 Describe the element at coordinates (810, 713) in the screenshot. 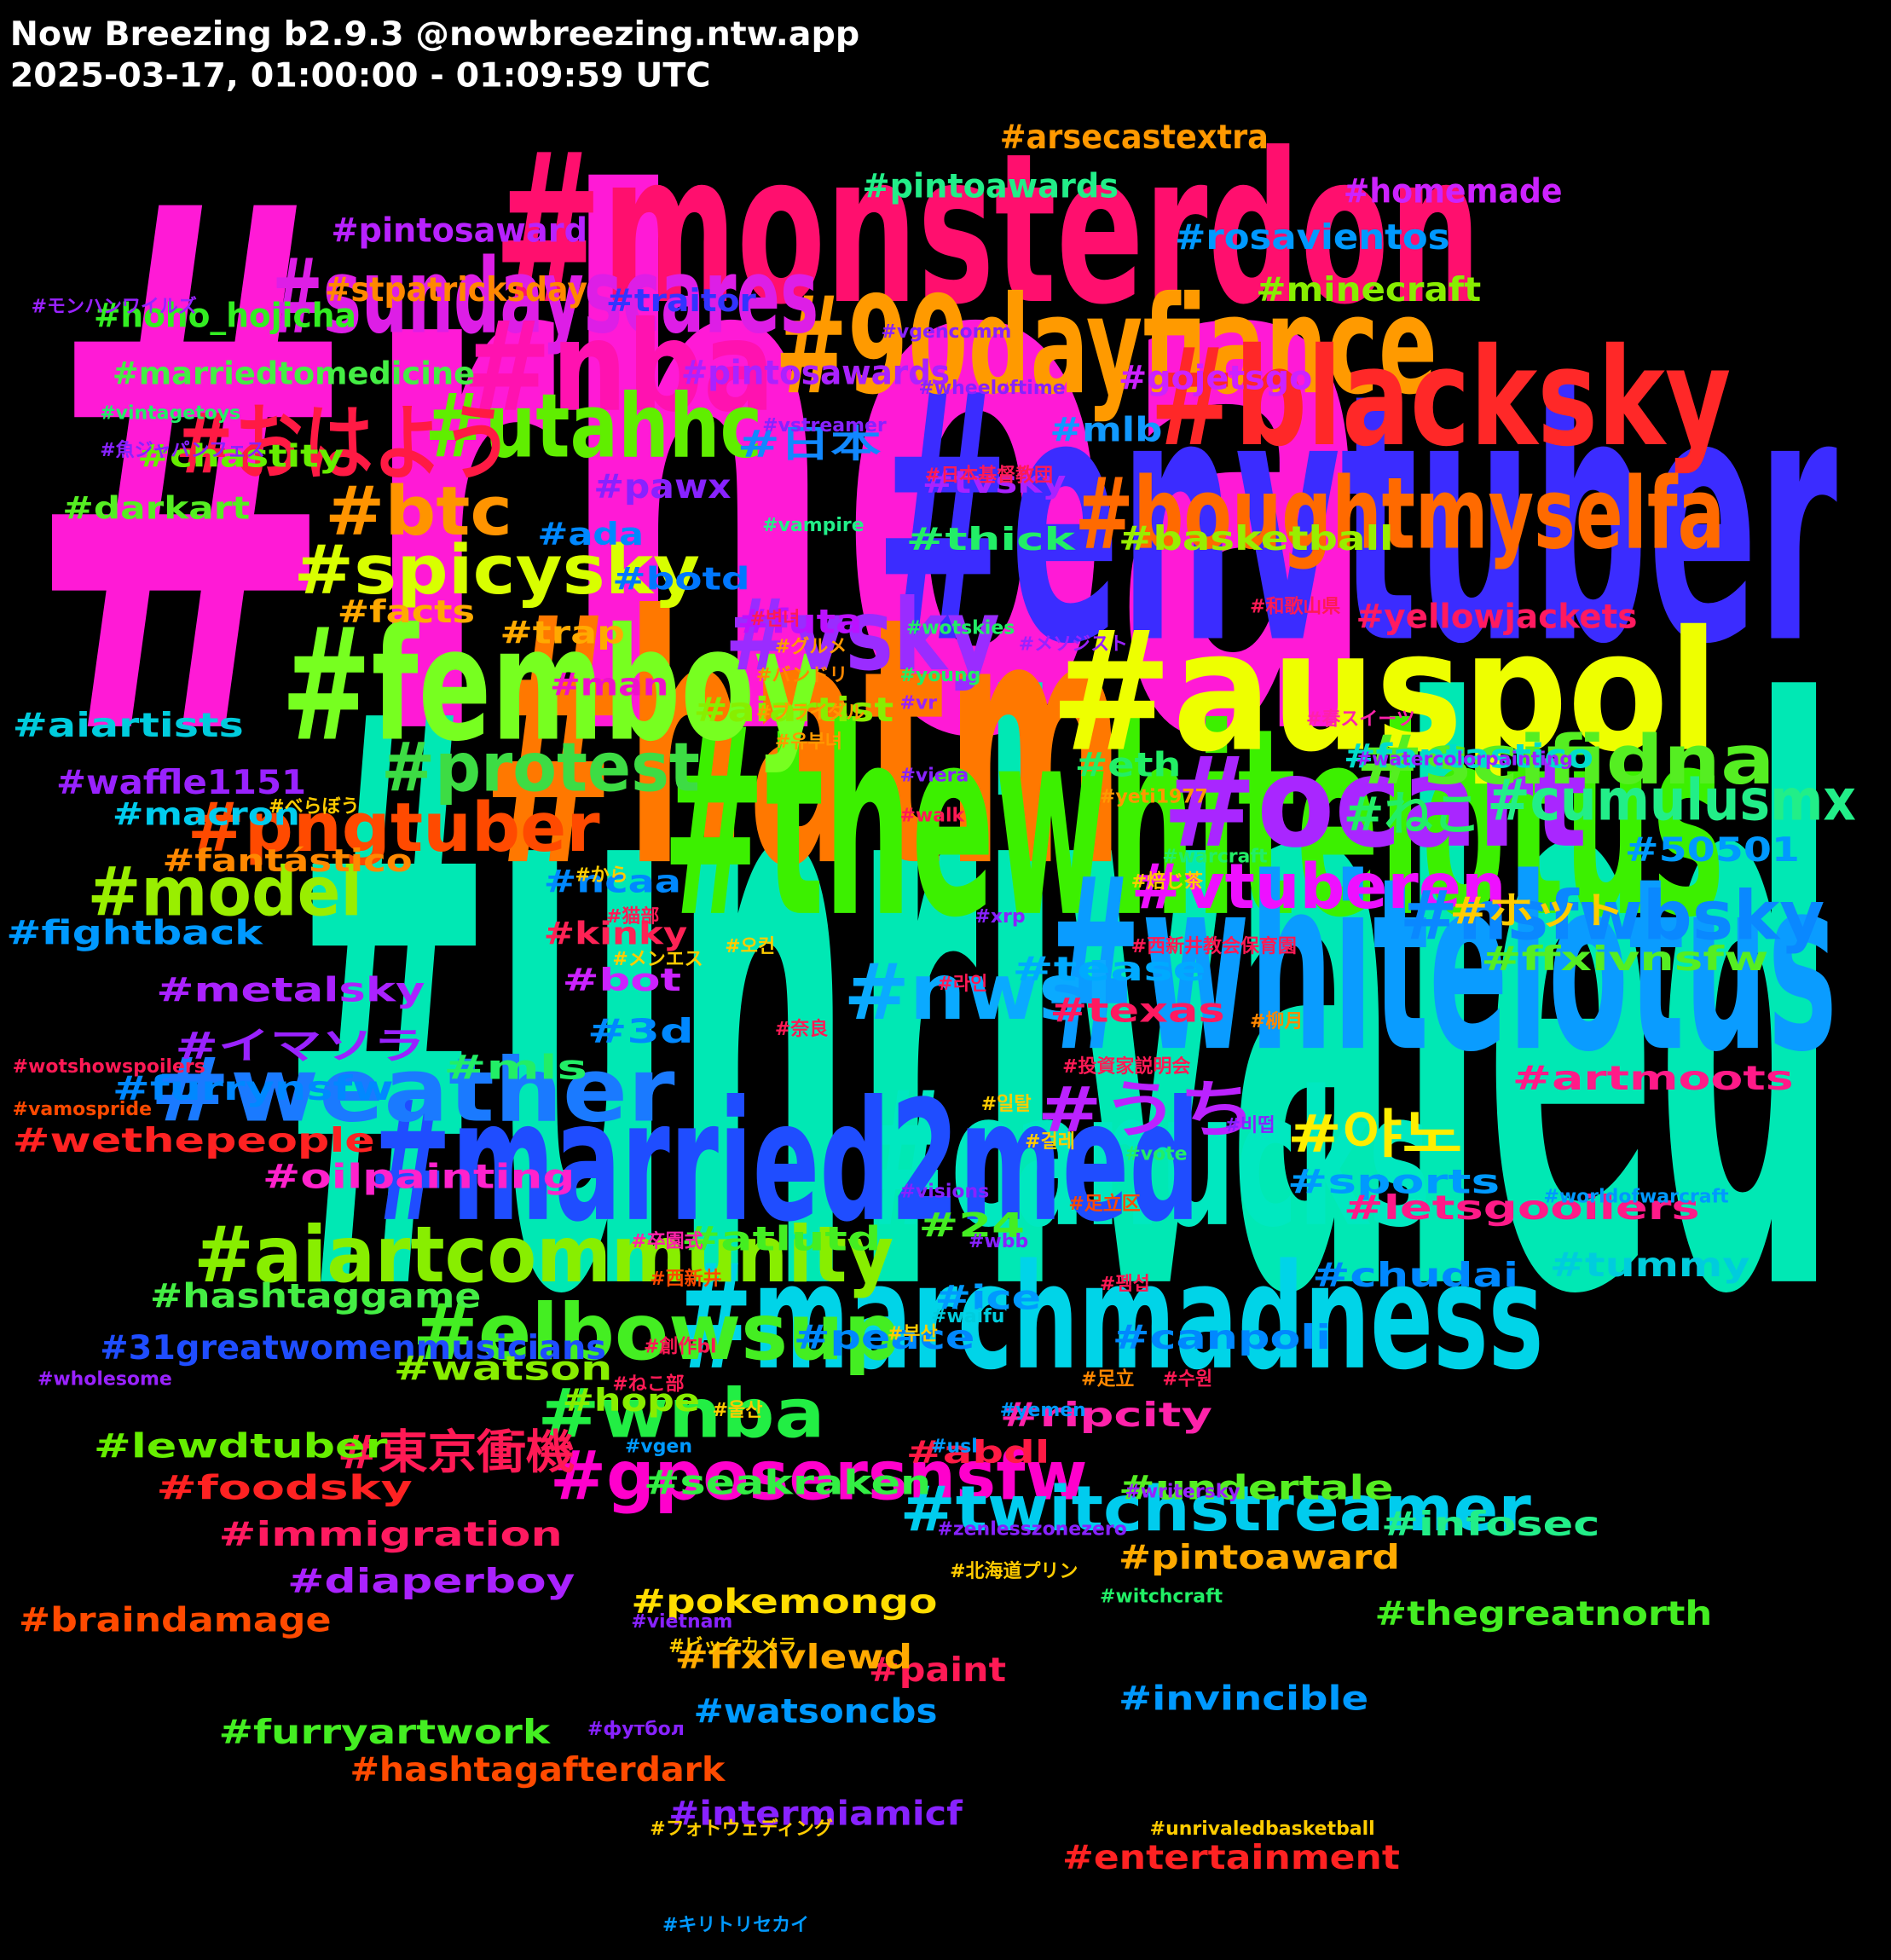

I see `hashtag: #ブライダル` at that location.